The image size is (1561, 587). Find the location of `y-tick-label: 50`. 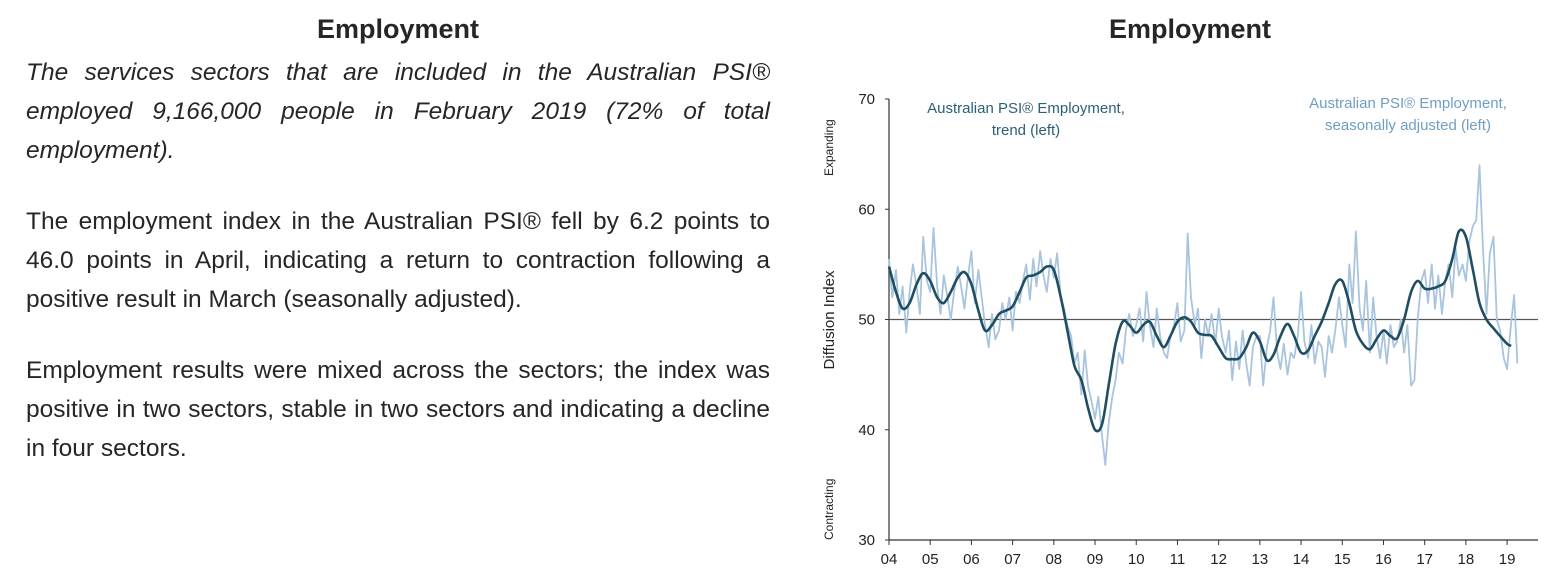

y-tick-label: 50 is located at coordinates (866, 320).